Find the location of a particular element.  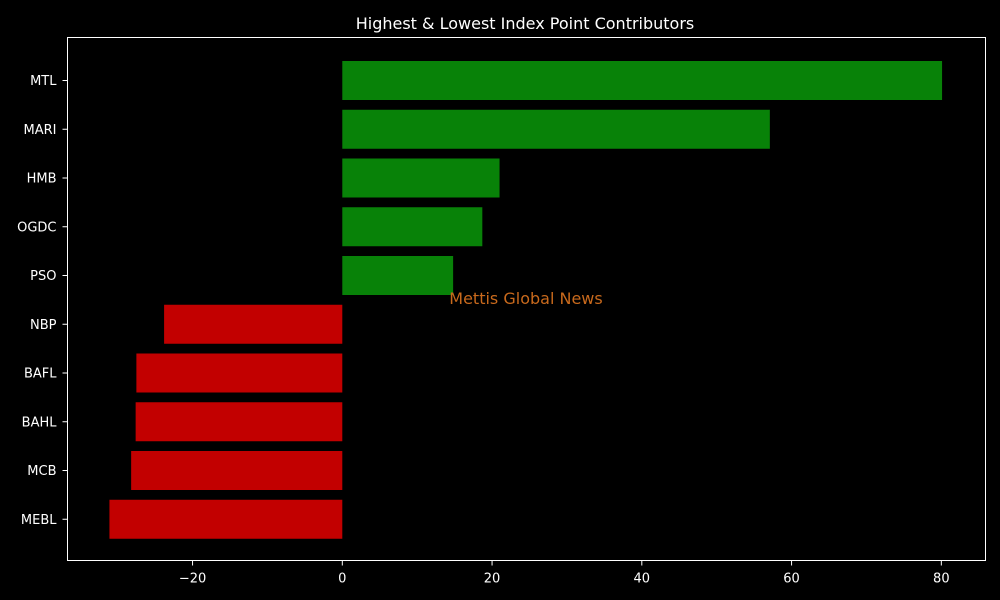

bar-mari is located at coordinates (556, 129).